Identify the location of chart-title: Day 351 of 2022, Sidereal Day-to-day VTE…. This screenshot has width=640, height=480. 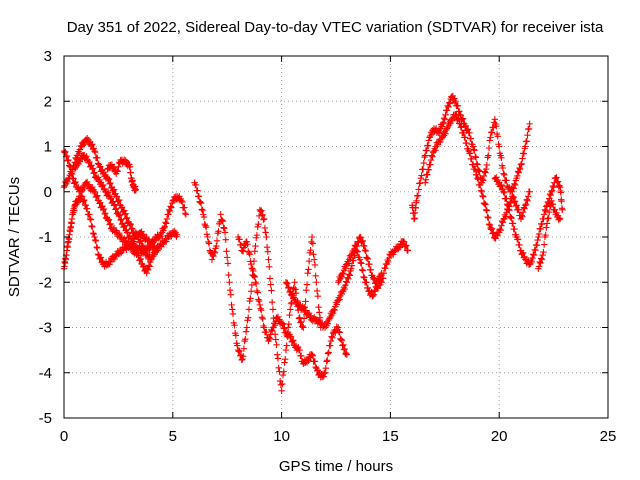
(335, 27).